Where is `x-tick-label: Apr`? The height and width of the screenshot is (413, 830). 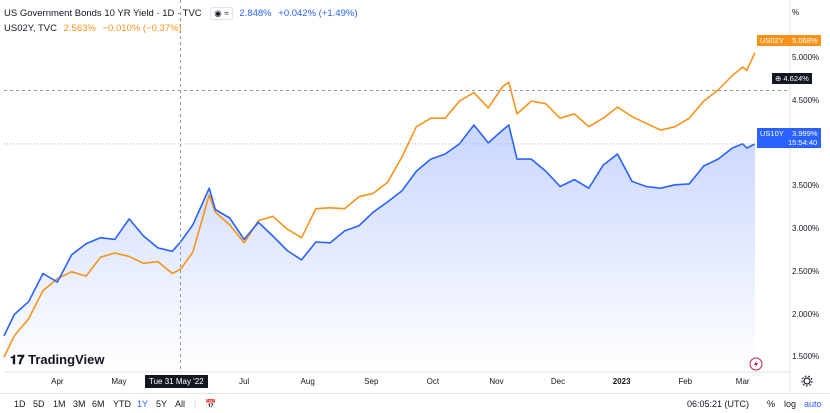
x-tick-label: Apr is located at coordinates (57, 381).